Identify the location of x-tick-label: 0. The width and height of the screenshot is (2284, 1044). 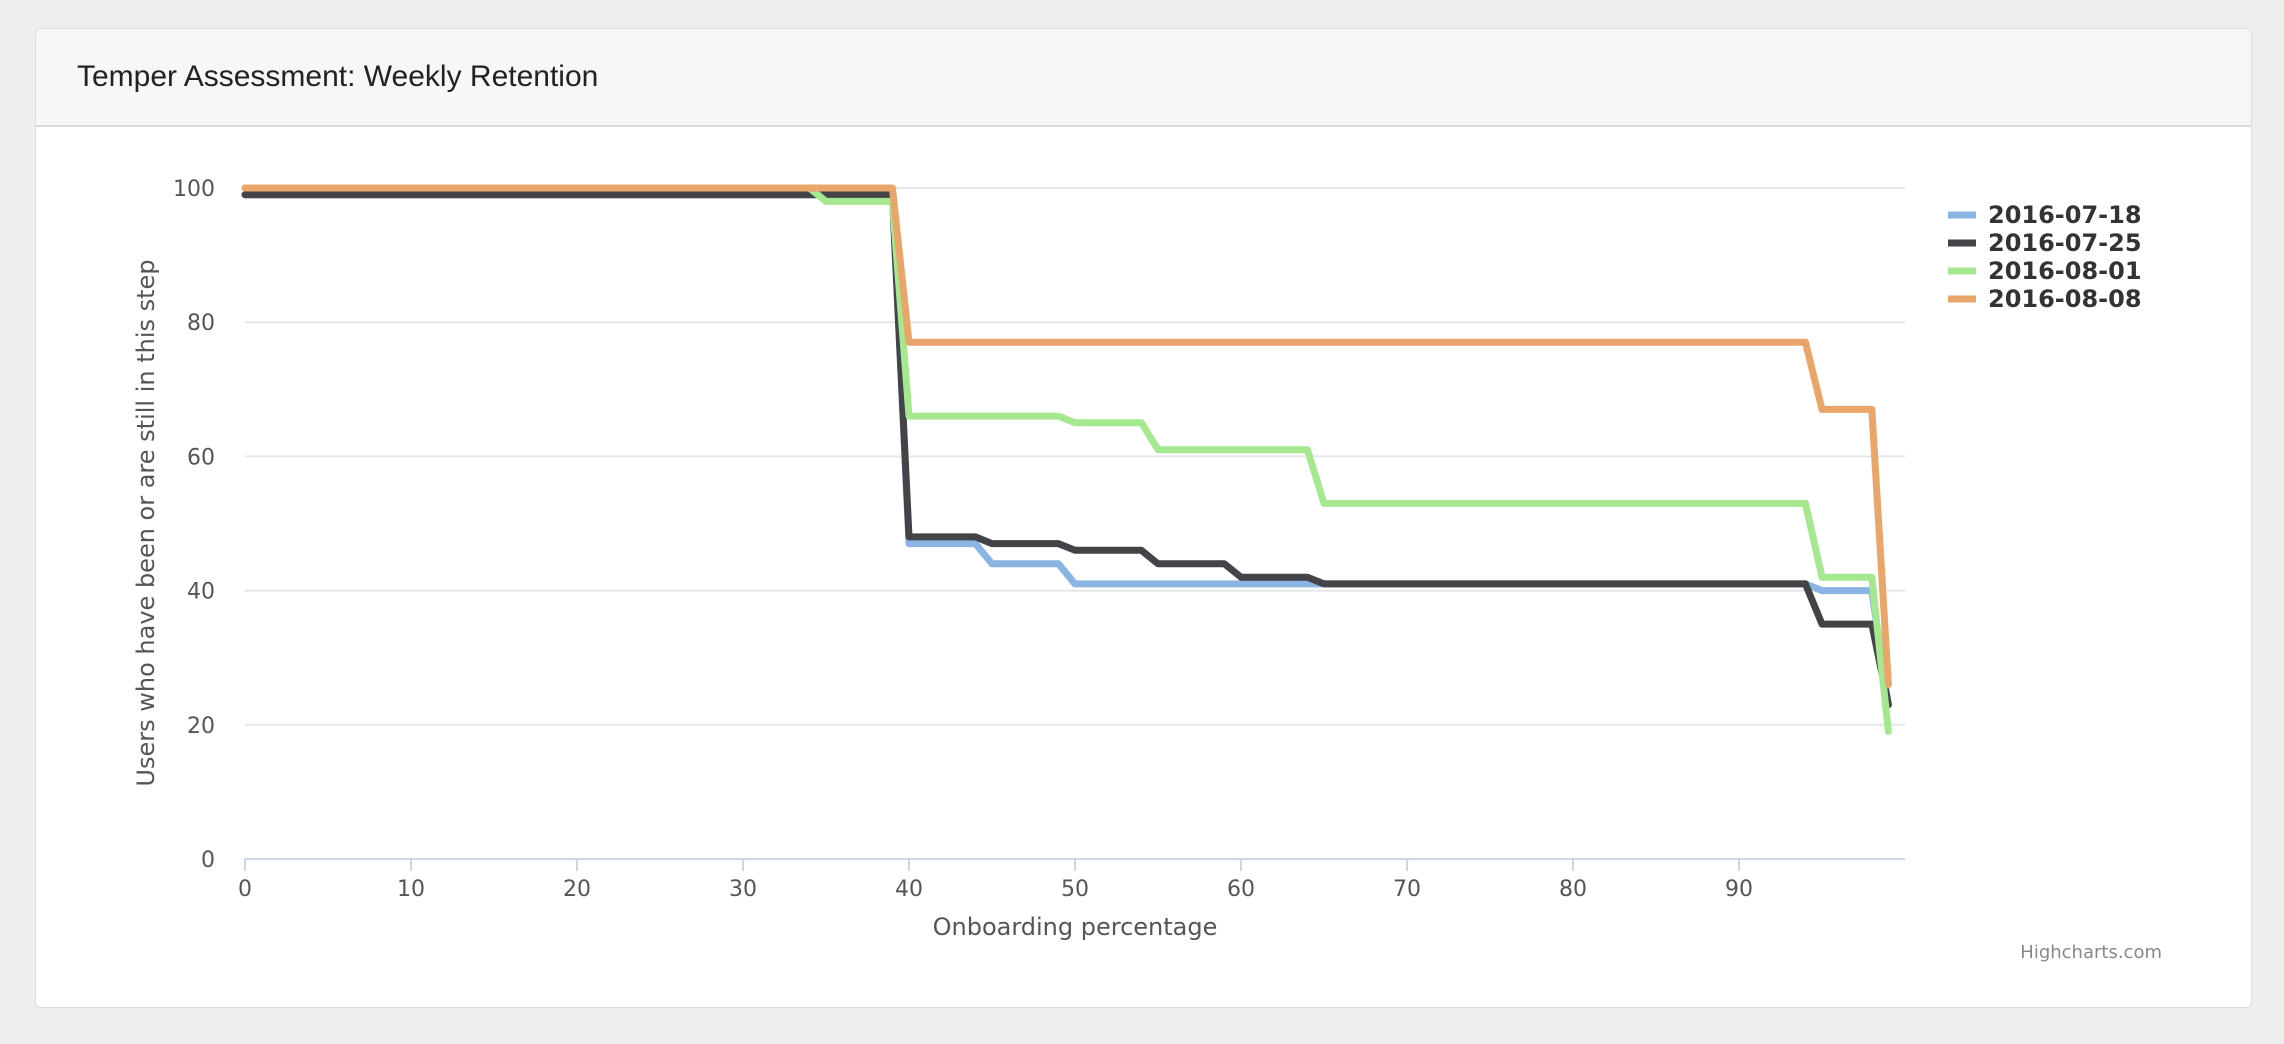
(245, 889).